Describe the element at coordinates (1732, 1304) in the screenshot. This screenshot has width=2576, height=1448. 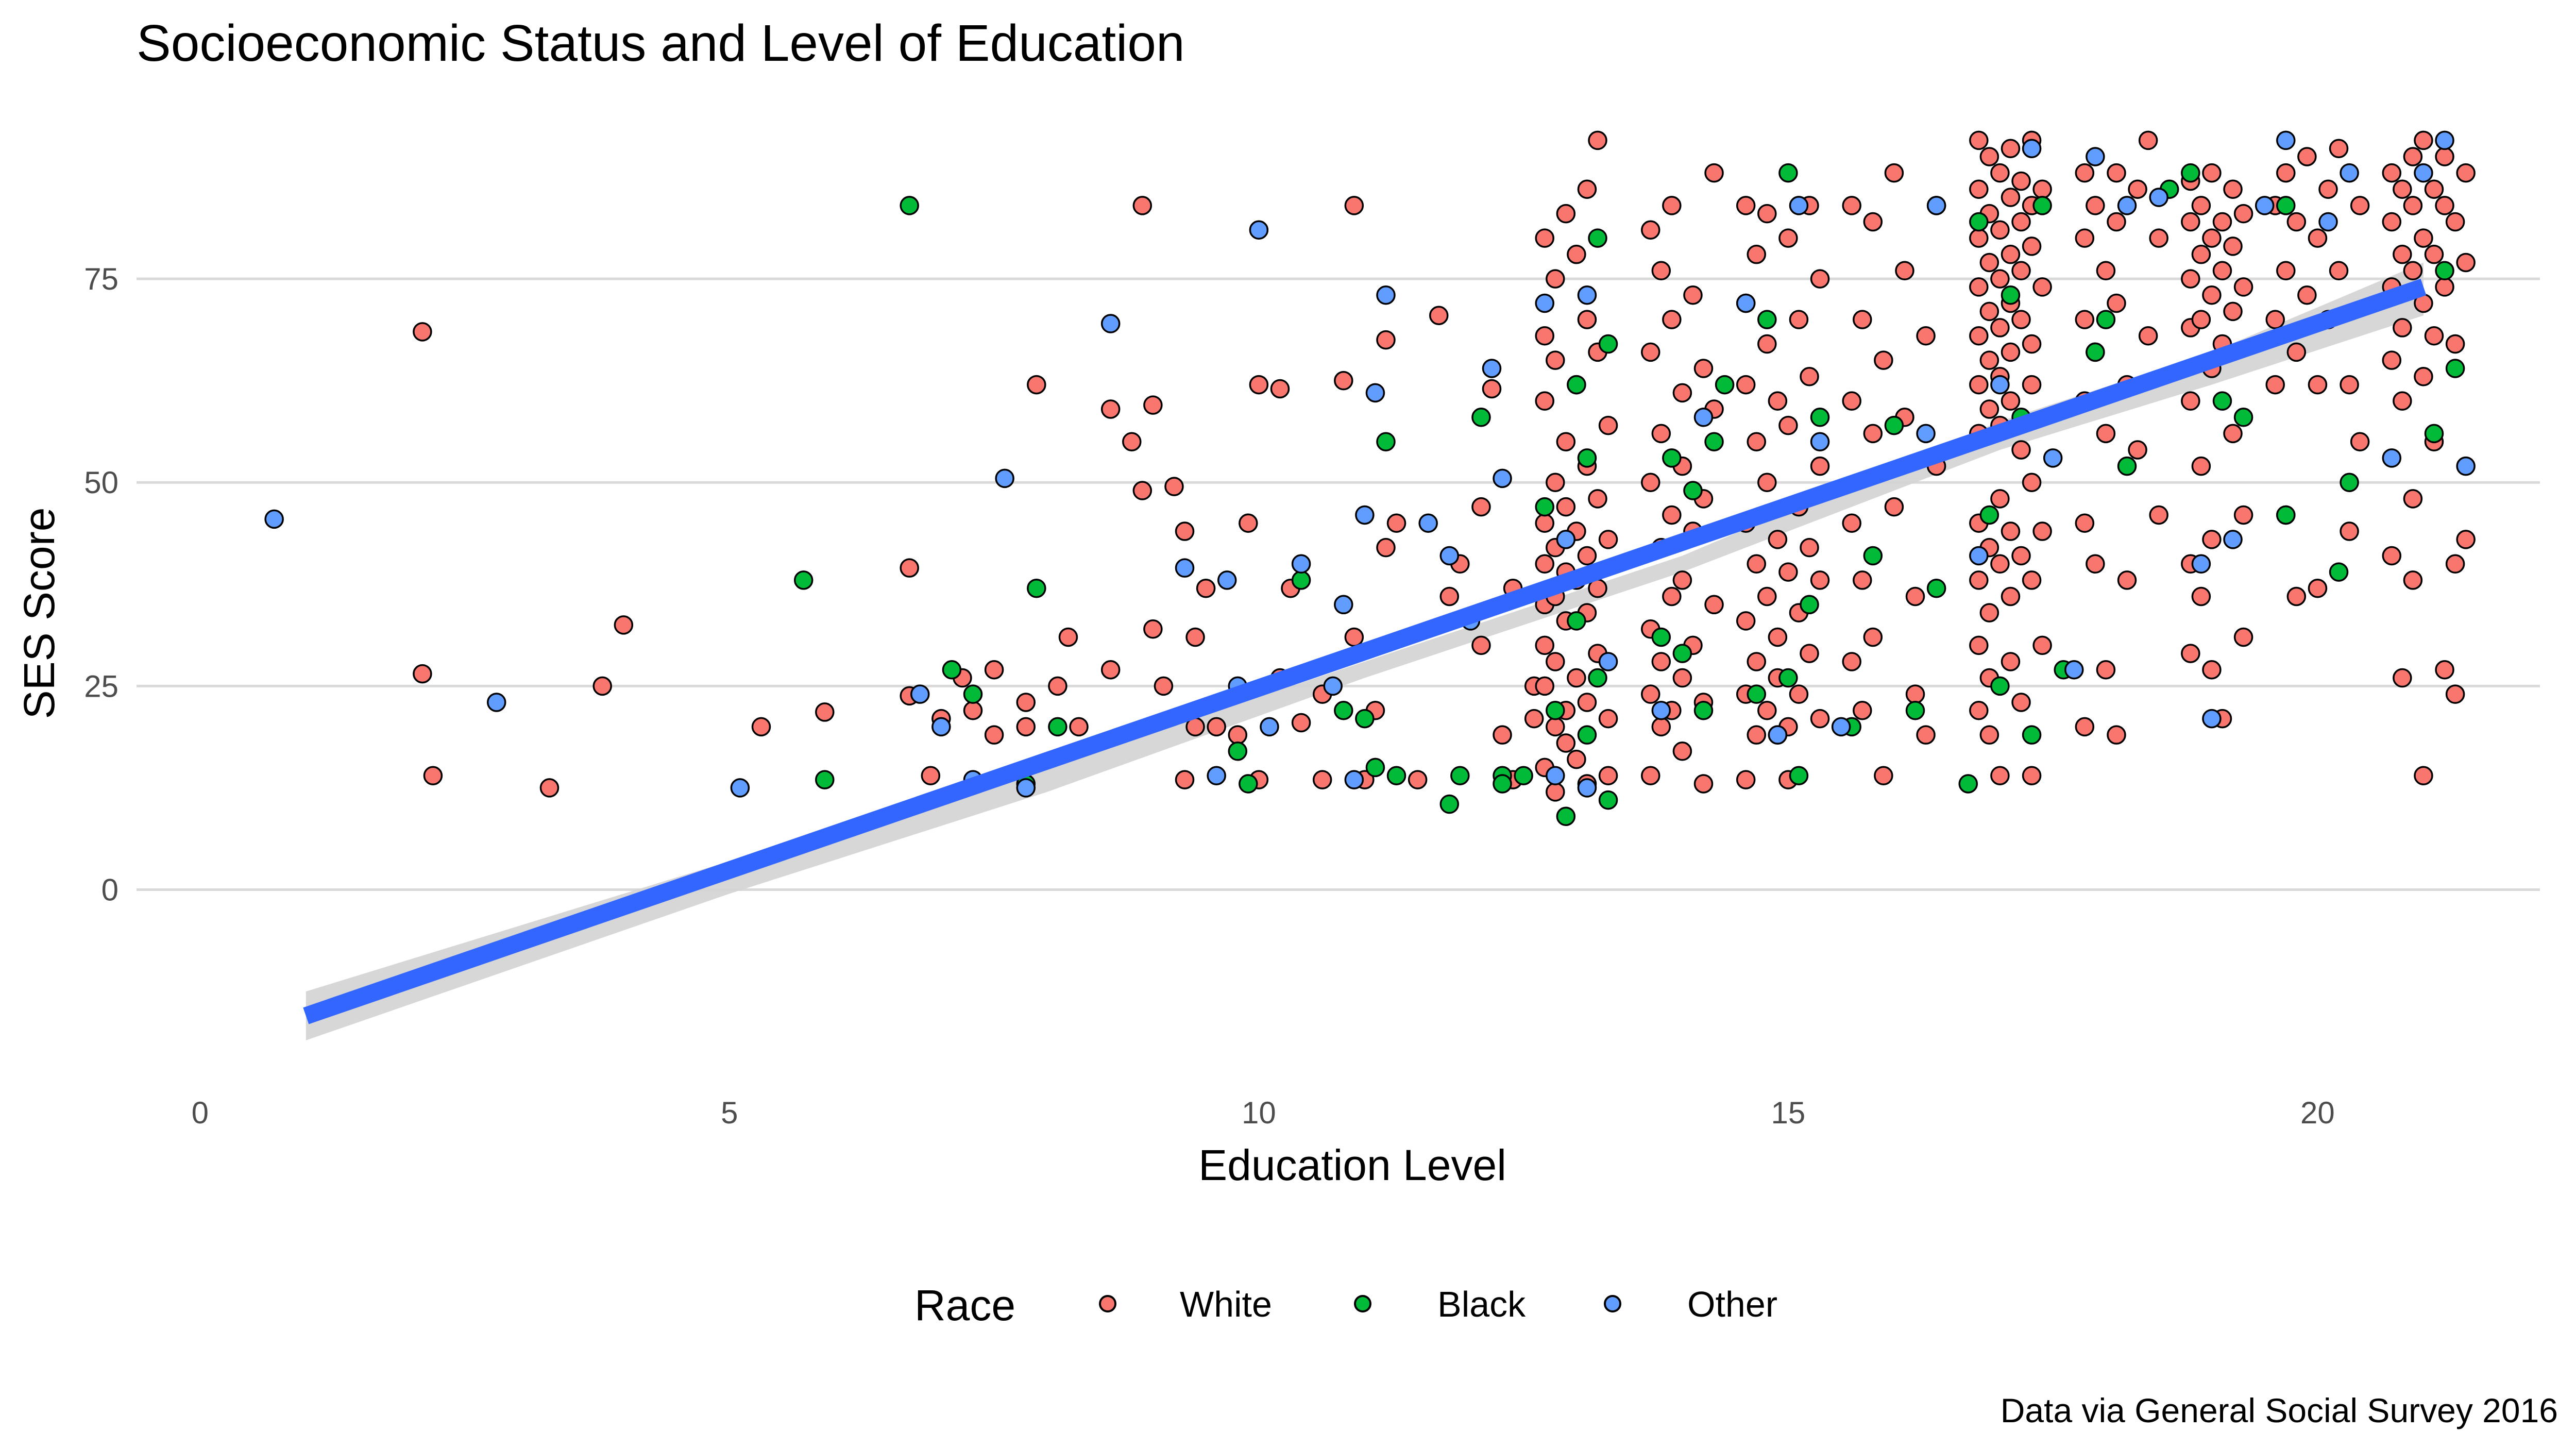
I see `legend-label-other: Other` at that location.